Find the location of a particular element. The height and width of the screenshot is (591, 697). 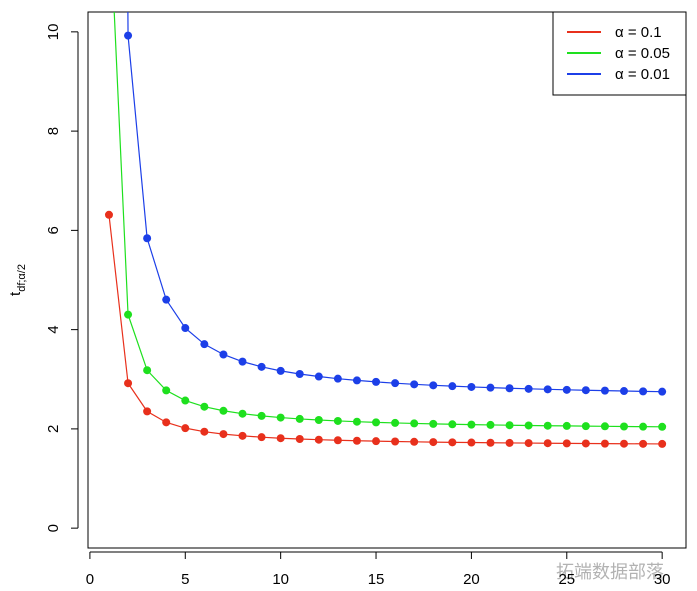

y-tick-label: 4 is located at coordinates (53, 329).